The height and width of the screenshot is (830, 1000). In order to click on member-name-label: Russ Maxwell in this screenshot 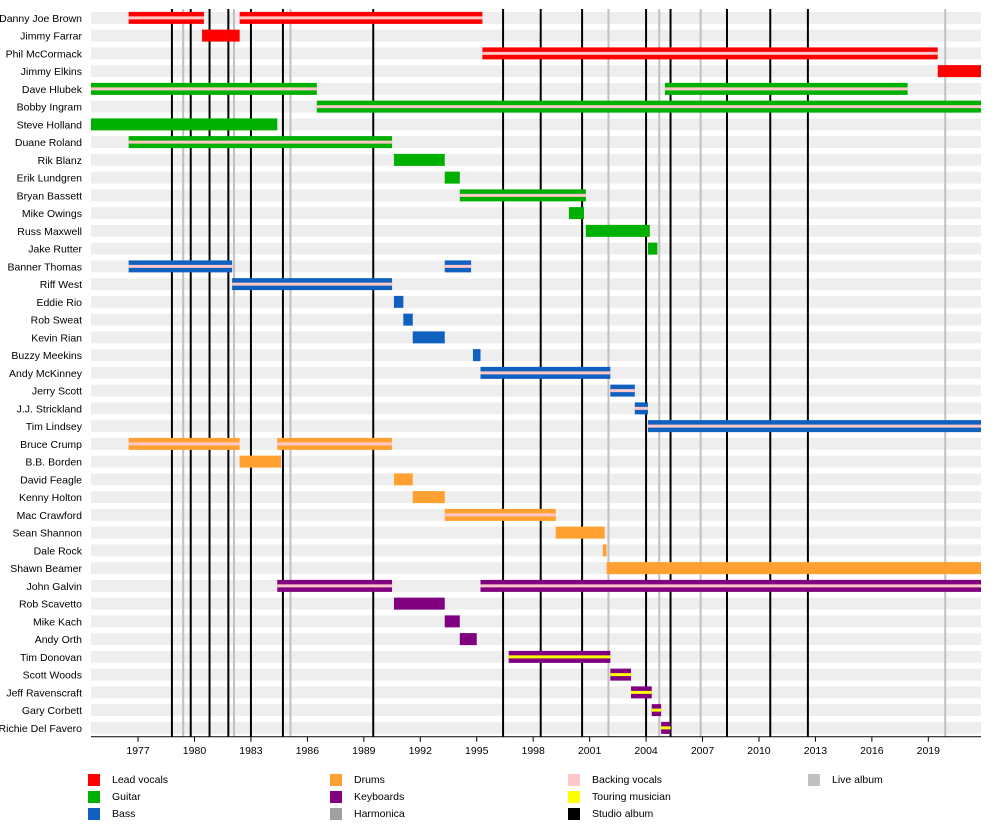, I will do `click(49, 232)`.